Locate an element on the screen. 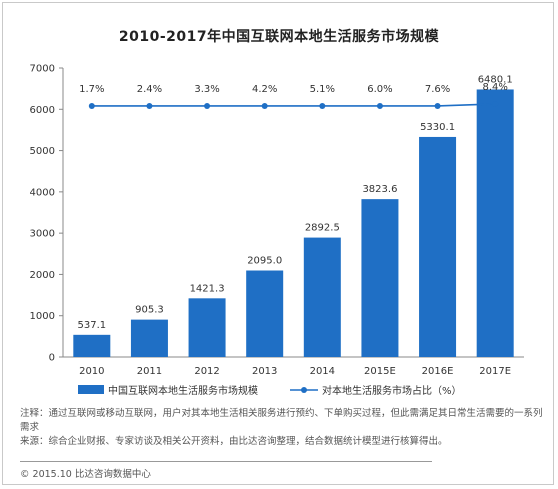 This screenshot has width=558, height=489. bar-value-label: 5330.1 is located at coordinates (437, 127).